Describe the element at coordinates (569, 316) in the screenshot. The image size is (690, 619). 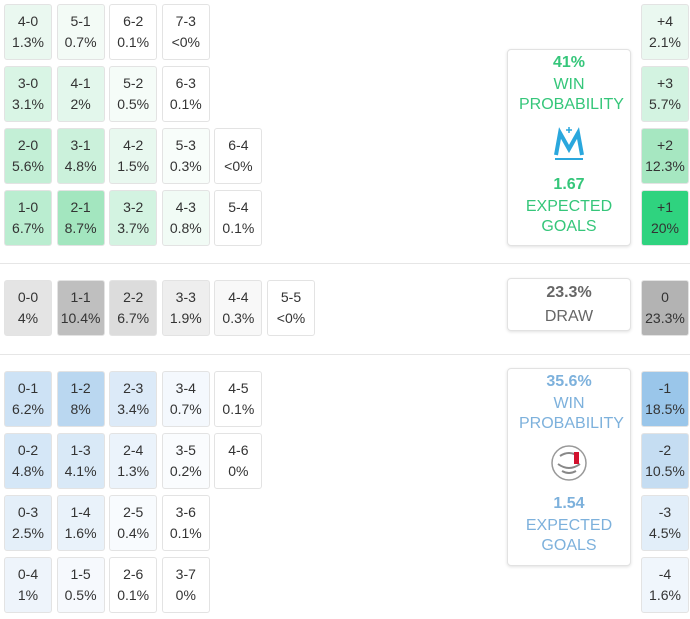
I see `draw-label: DRAW` at that location.